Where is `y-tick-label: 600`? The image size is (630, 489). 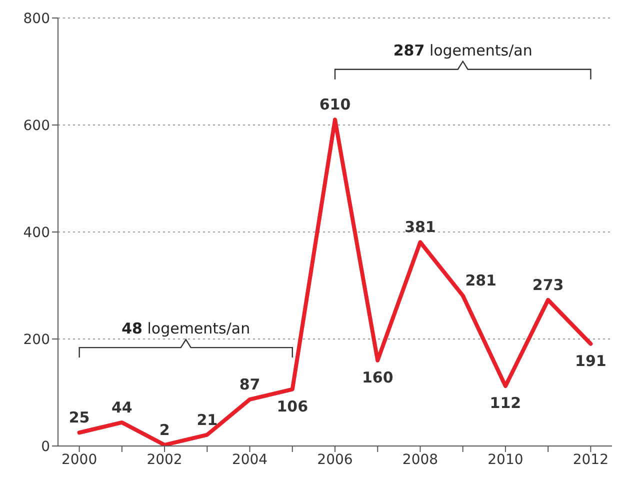
y-tick-label: 600 is located at coordinates (36, 126).